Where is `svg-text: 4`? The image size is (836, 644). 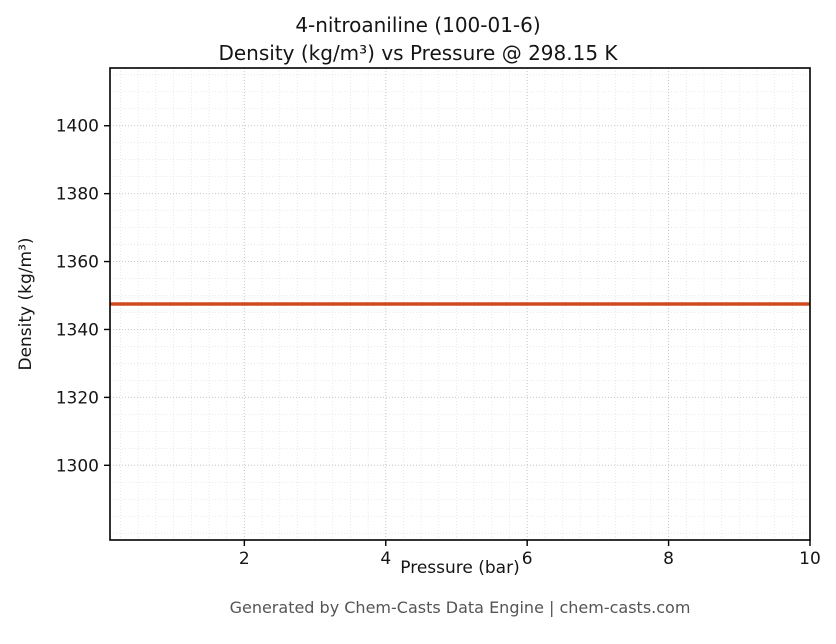 svg-text: 4 is located at coordinates (385, 559).